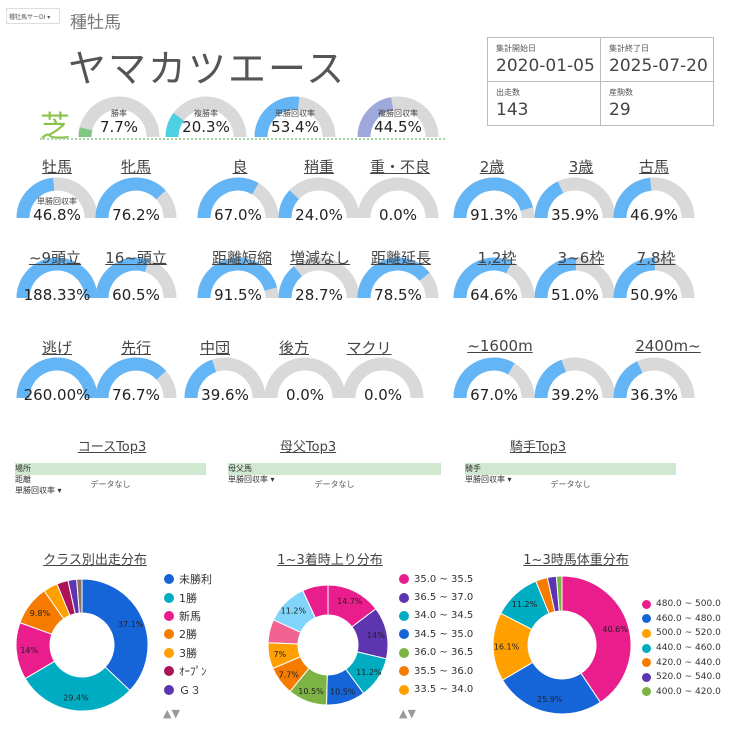 This screenshot has height=742, width=733. Describe the element at coordinates (57, 348) in the screenshot. I see `gauge-title-r3-c1: 逃げ` at that location.